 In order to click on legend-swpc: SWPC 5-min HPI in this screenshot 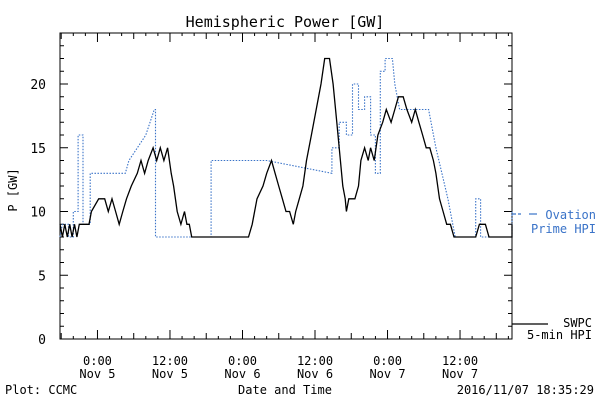, I will do `click(552, 329)`.